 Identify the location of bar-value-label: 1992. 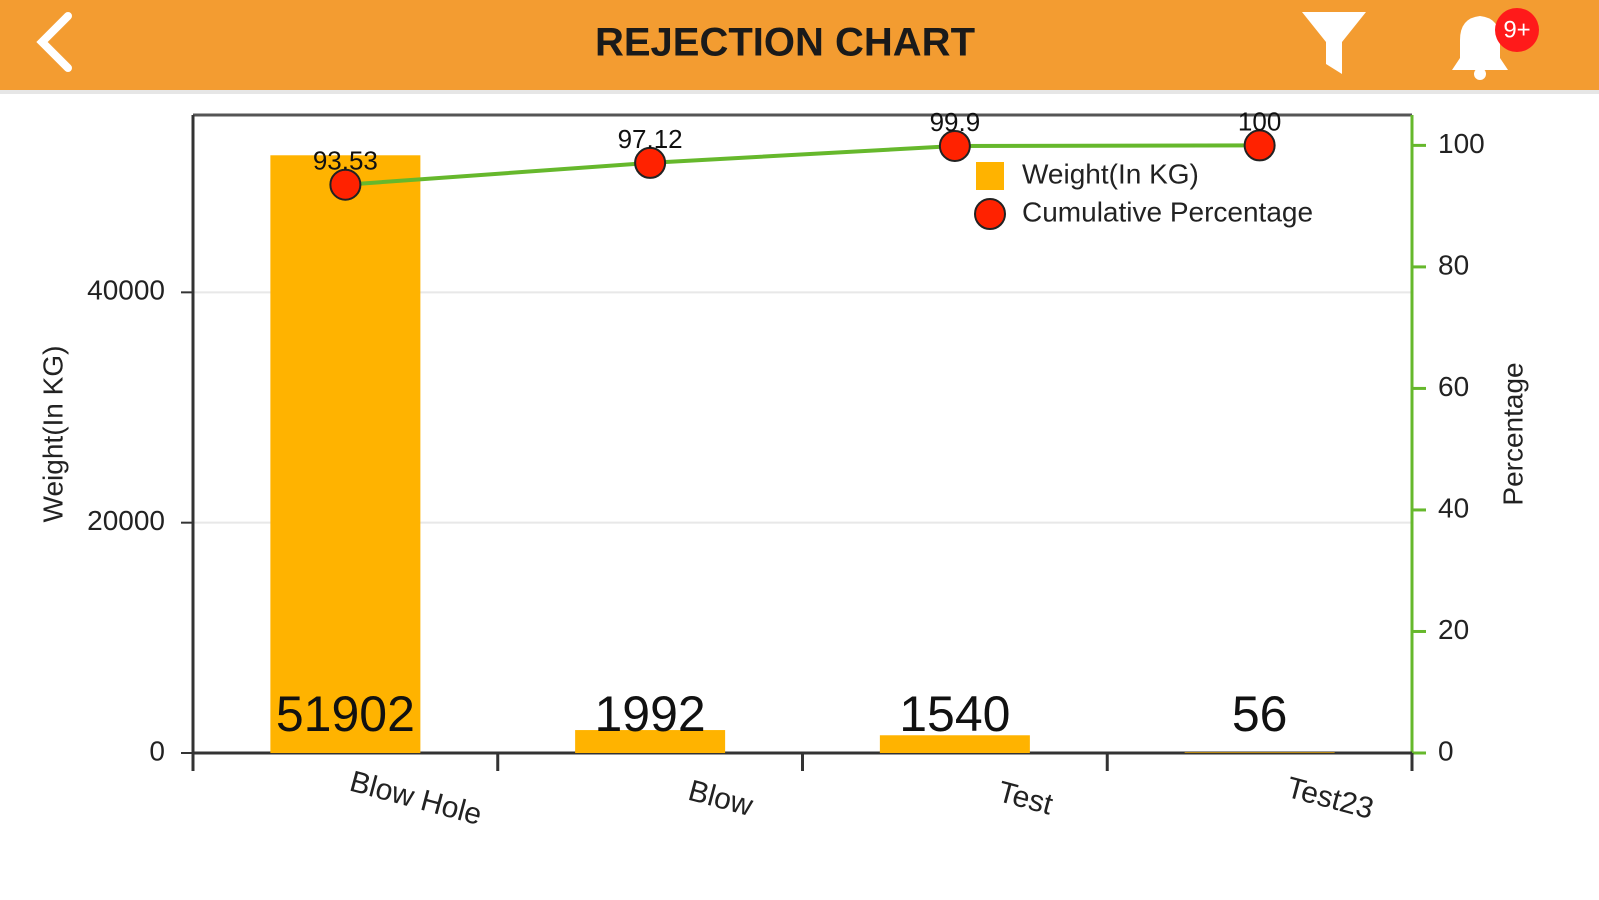
(650, 714).